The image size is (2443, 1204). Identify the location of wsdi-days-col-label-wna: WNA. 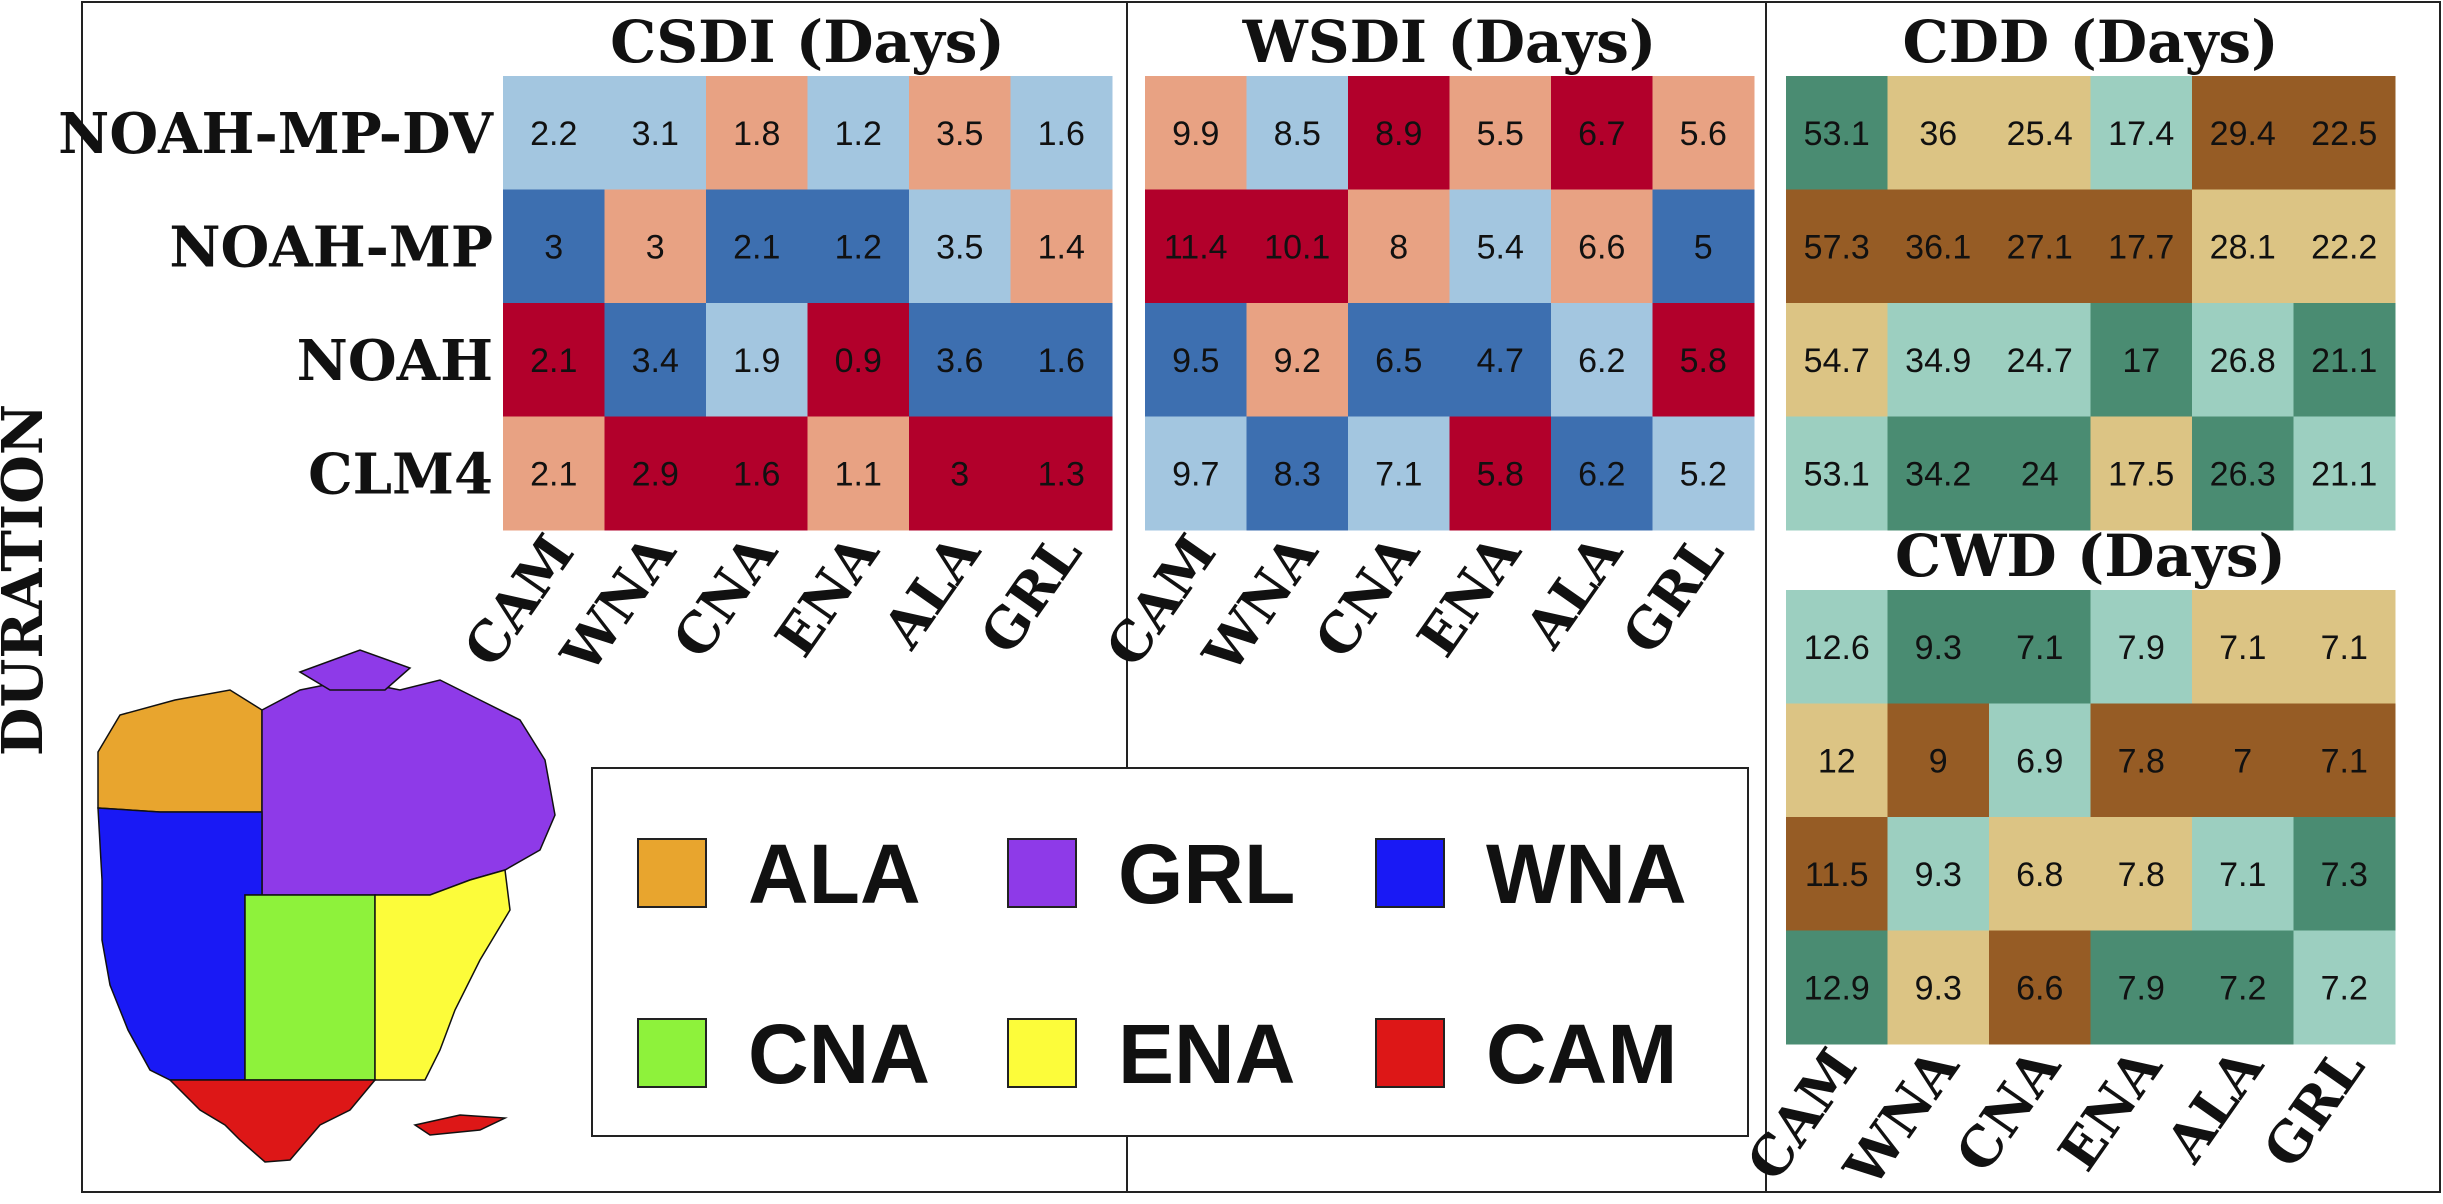
(1260, 603).